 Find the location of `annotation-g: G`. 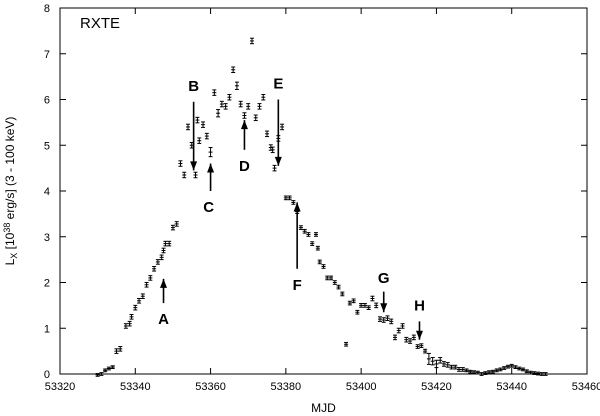

annotation-g: G is located at coordinates (384, 291).